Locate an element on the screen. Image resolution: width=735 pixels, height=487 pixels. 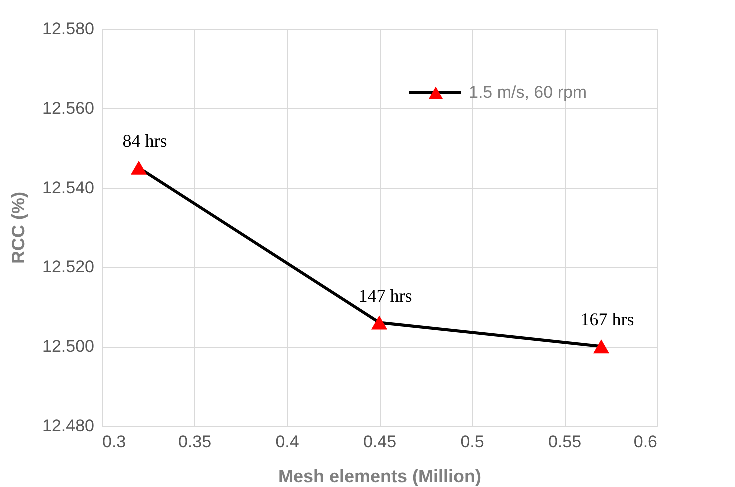
x-tick-label: 0.55 is located at coordinates (565, 442).